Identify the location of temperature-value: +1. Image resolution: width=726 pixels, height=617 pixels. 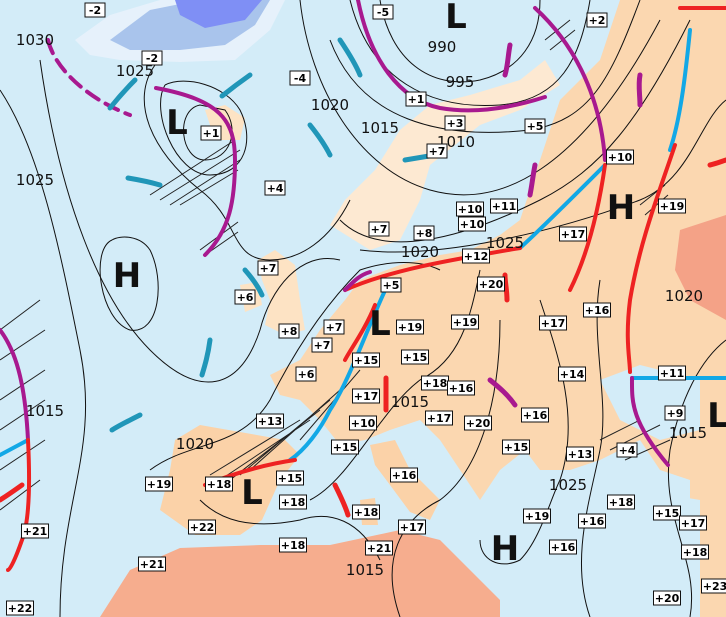
(211, 133).